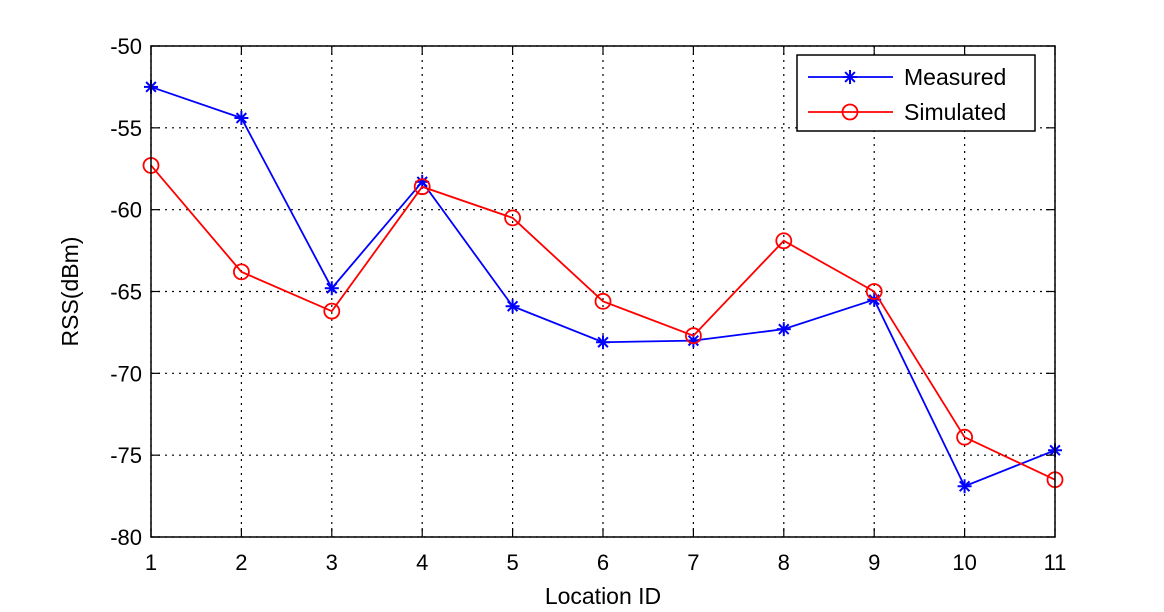 Image resolution: width=1164 pixels, height=612 pixels. I want to click on legend-item-measured: Measured, so click(907, 77).